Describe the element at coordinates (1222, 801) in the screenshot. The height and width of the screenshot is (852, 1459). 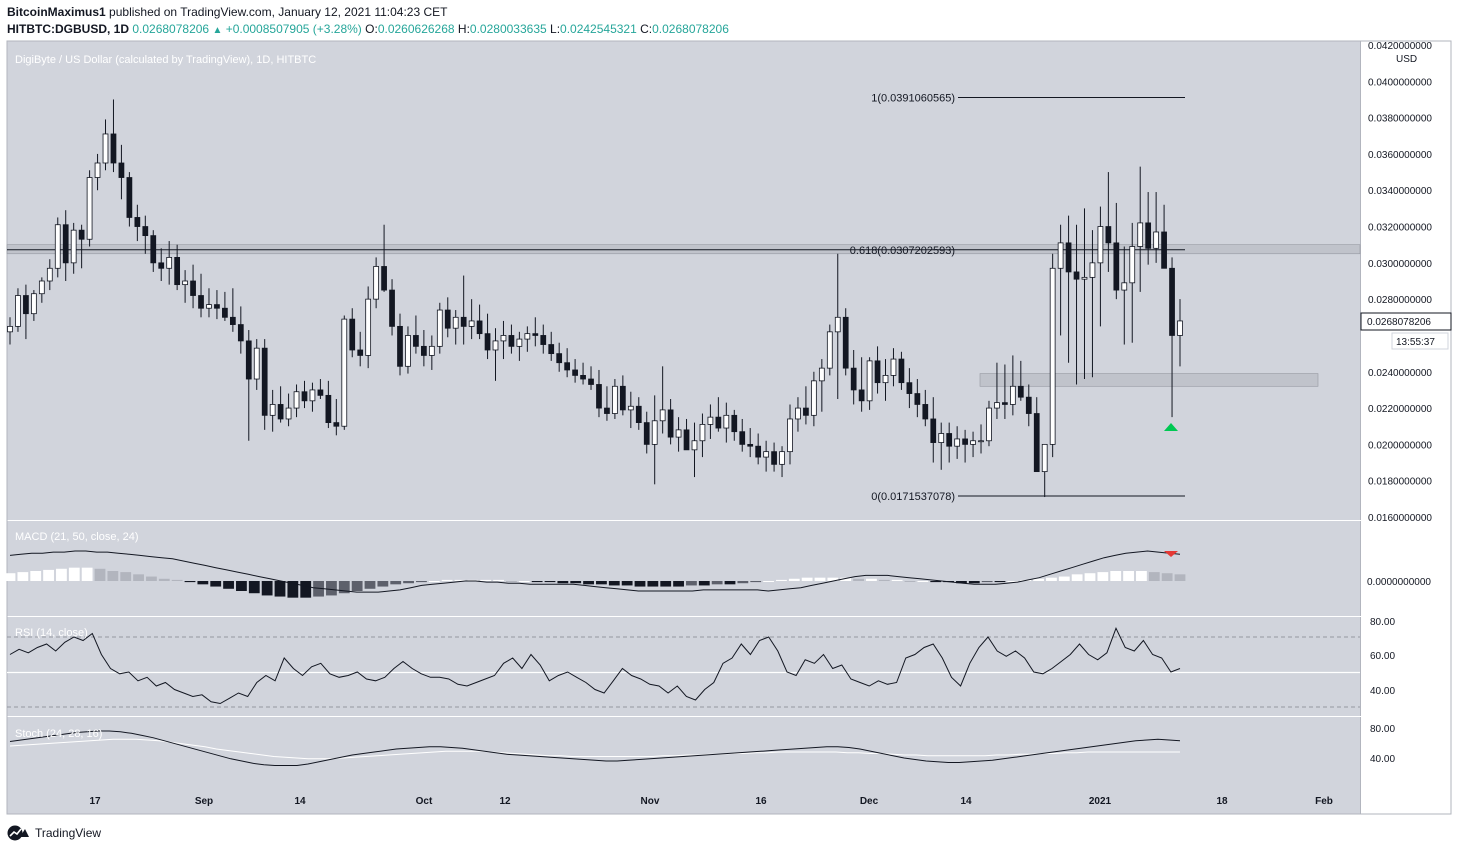
I see `time-tick: 18` at that location.